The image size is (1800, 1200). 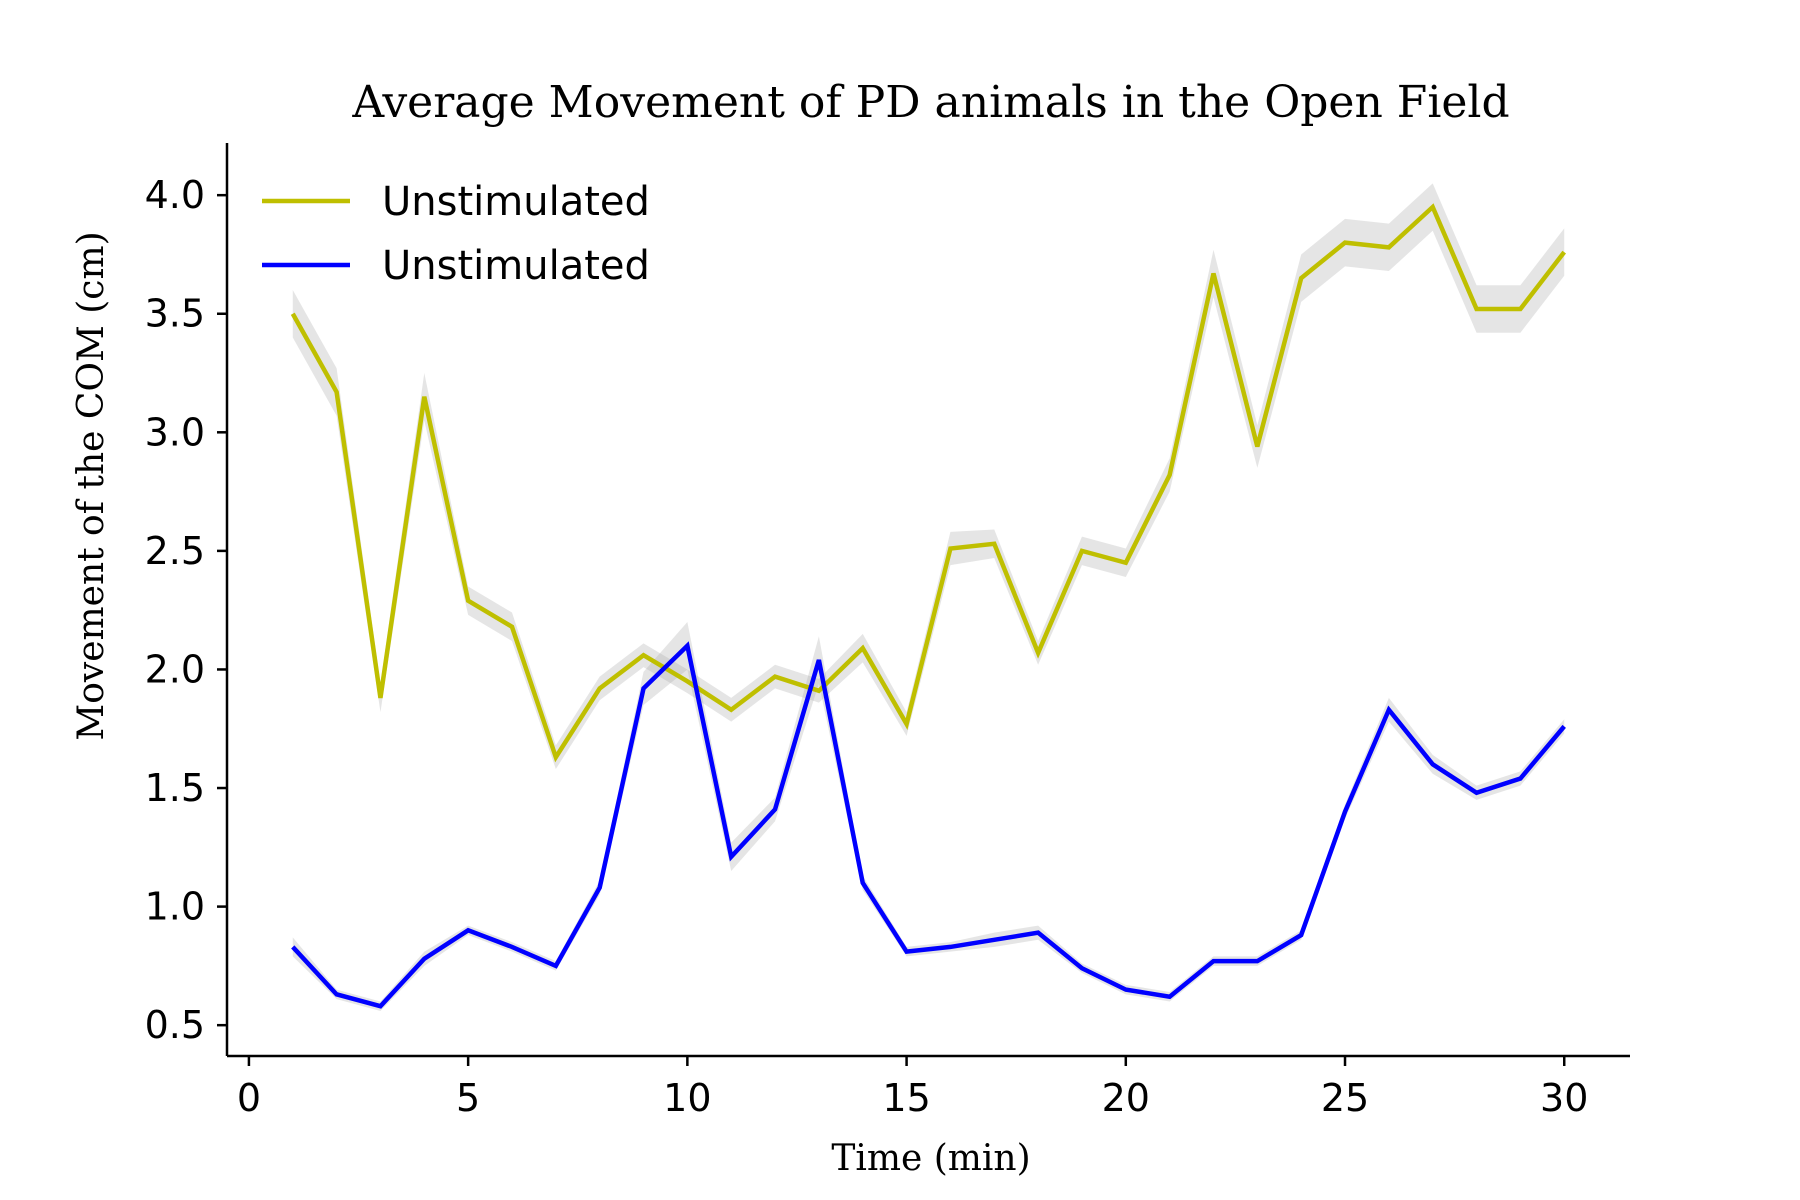 I want to click on x-tick-label: 5, so click(x=468, y=1098).